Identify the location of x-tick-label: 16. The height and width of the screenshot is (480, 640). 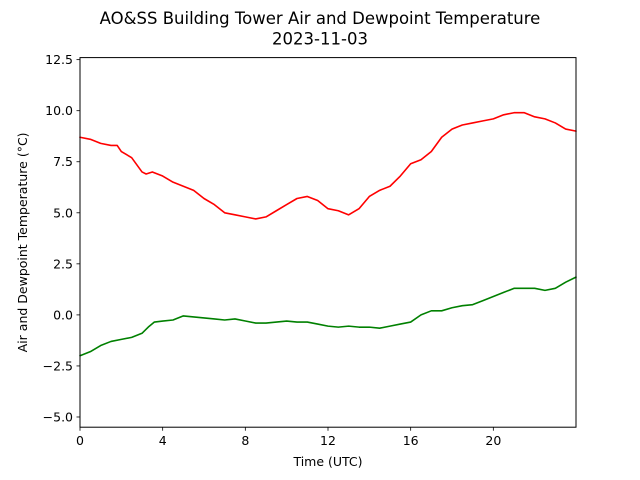
(411, 440).